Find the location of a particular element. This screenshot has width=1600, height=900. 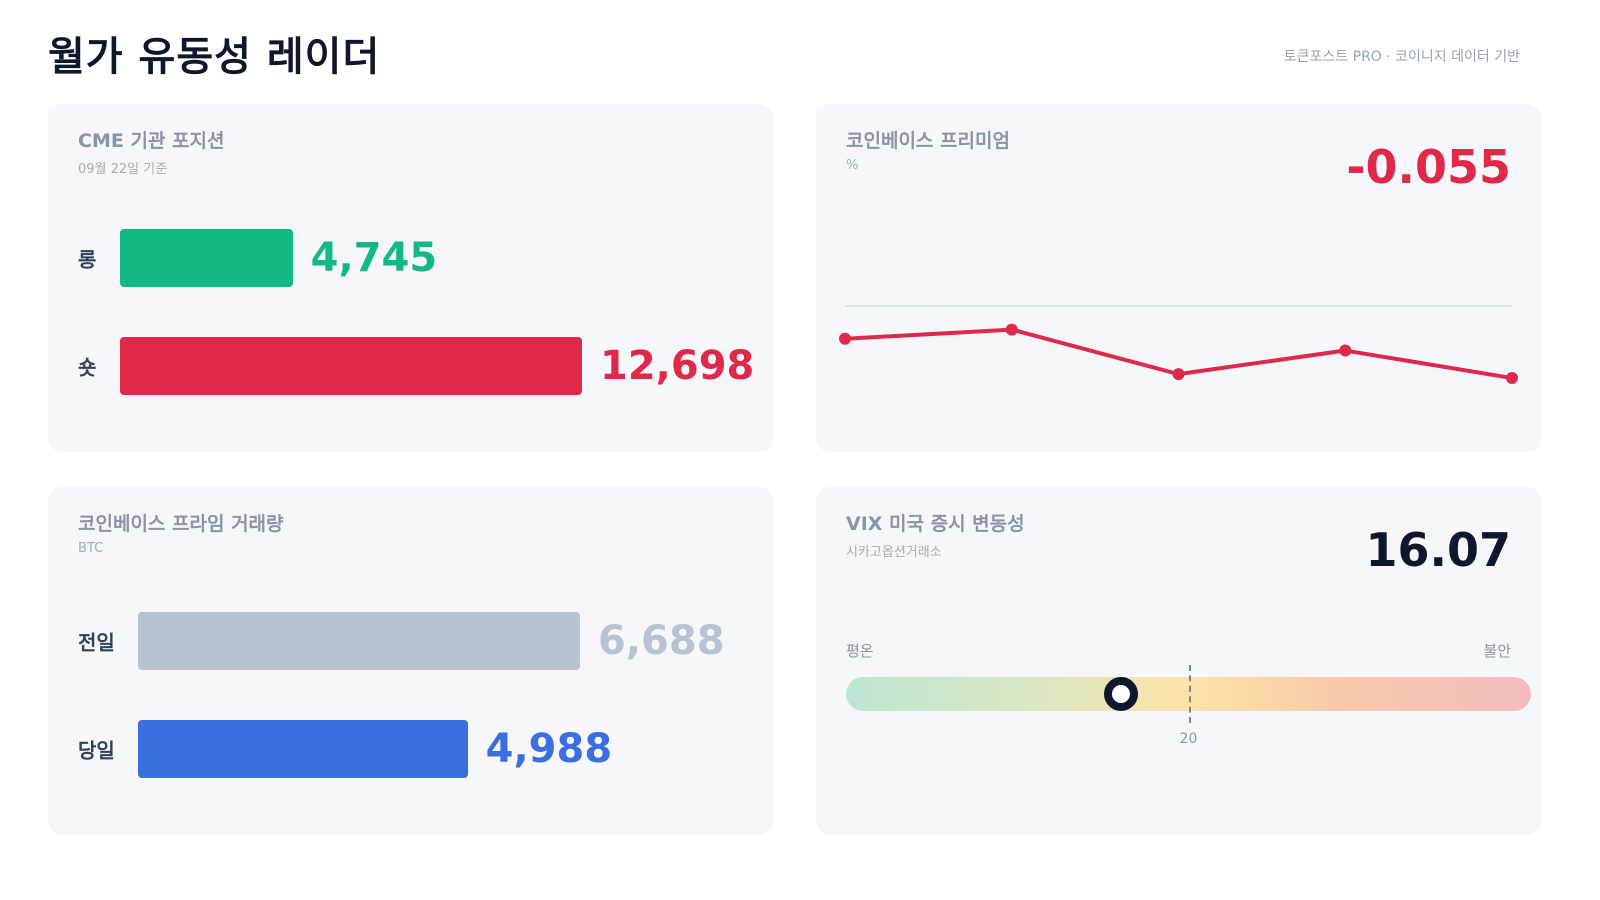

gauge-low-label: 평온 is located at coordinates (860, 651).